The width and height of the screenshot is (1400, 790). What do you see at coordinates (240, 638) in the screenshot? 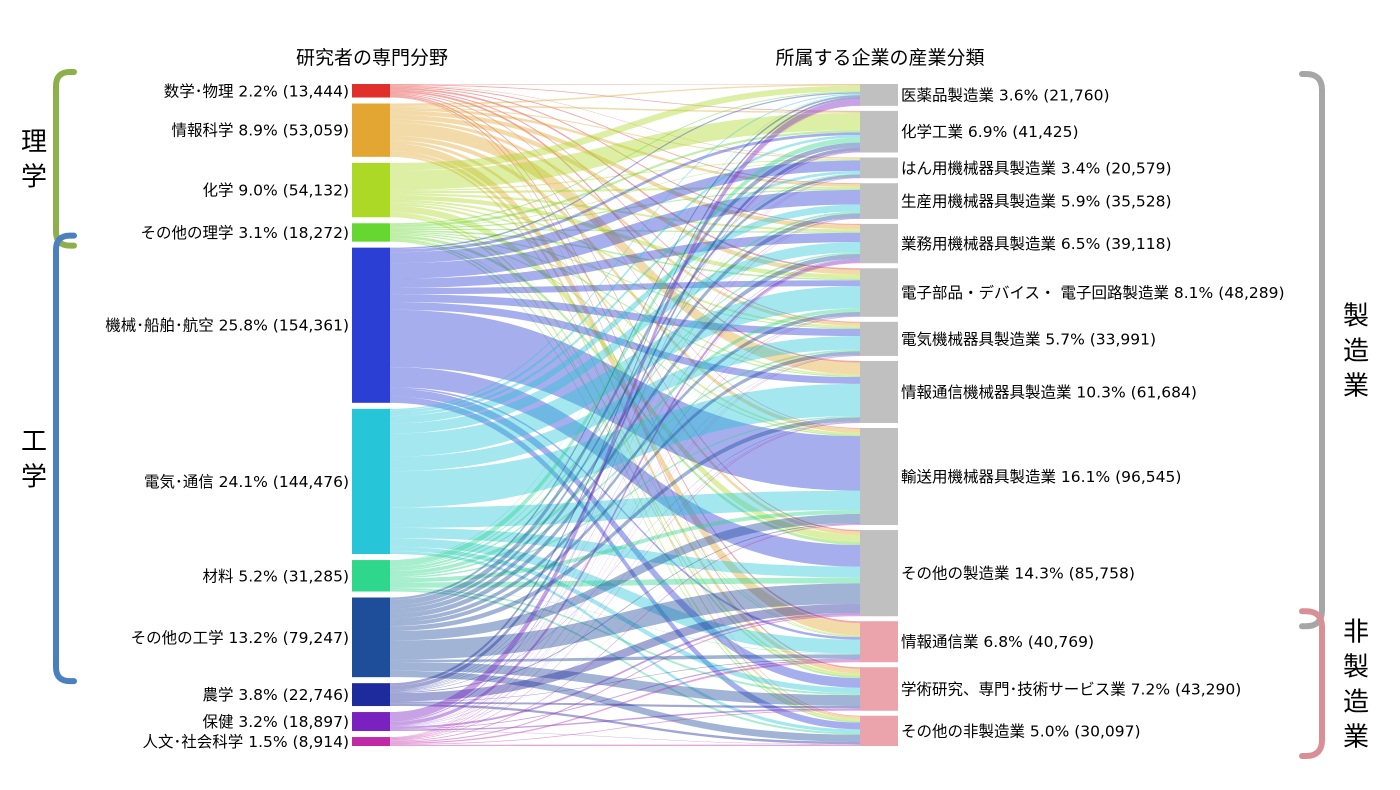
I see `source-label: その他の工学 13.2% (79,247)` at bounding box center [240, 638].